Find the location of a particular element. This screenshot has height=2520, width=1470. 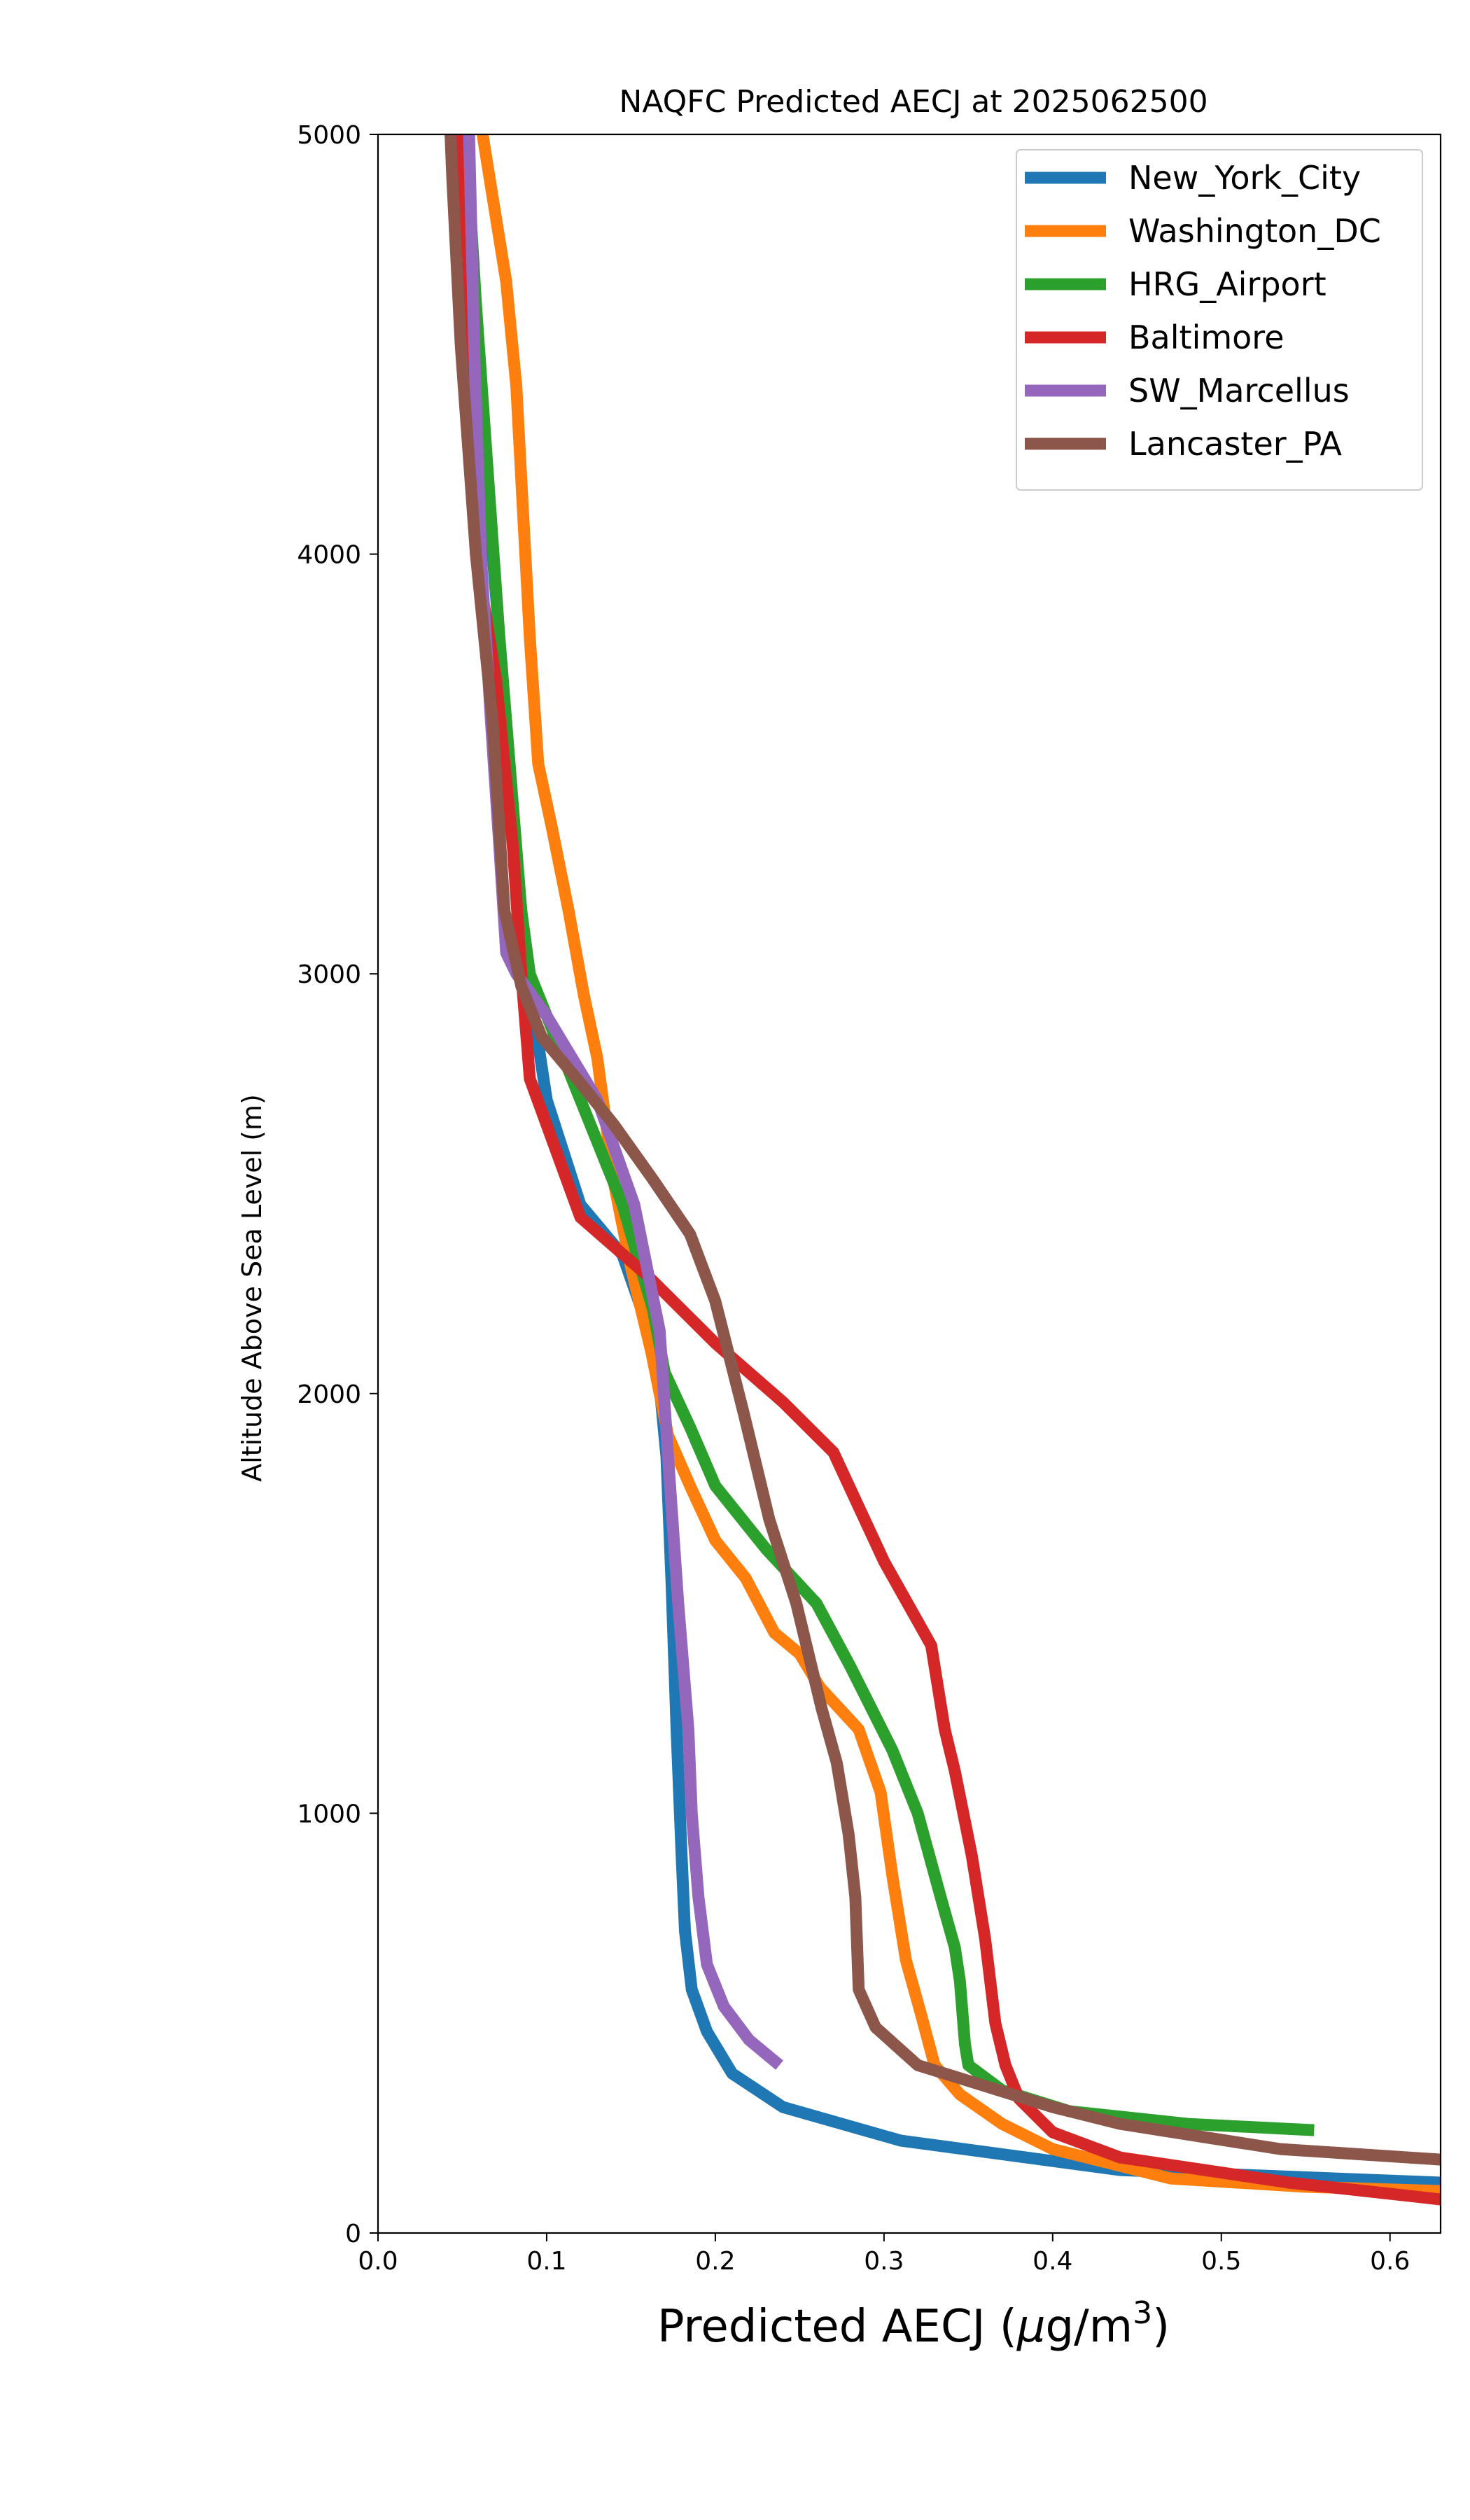

y-tick-label: 4000 is located at coordinates (329, 555).